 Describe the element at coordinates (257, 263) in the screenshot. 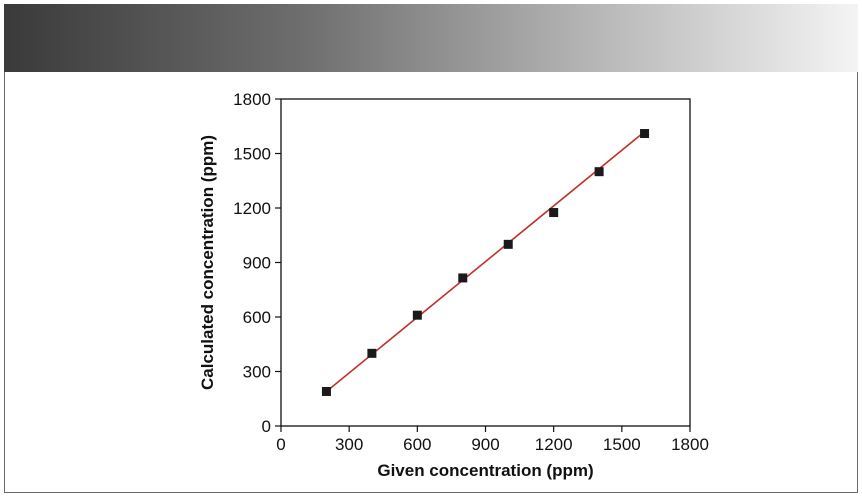

I see `y-tick-label: 900` at that location.